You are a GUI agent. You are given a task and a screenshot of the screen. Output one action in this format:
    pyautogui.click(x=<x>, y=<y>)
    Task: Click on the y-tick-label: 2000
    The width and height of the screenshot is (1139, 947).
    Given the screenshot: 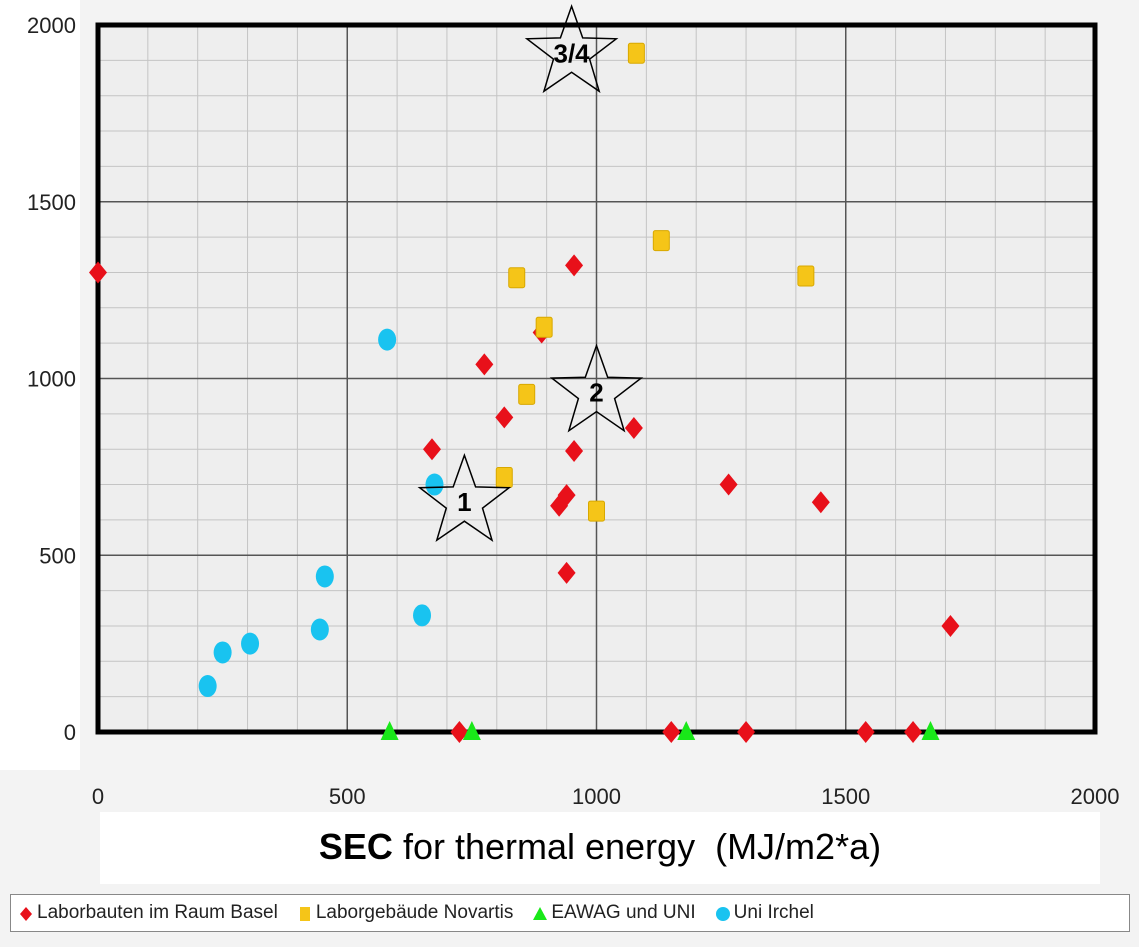 What is the action you would take?
    pyautogui.click(x=51, y=25)
    